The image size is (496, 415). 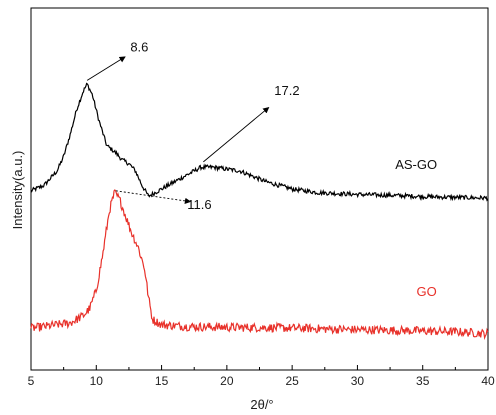 What do you see at coordinates (97, 381) in the screenshot?
I see `x-tick-label: 10` at bounding box center [97, 381].